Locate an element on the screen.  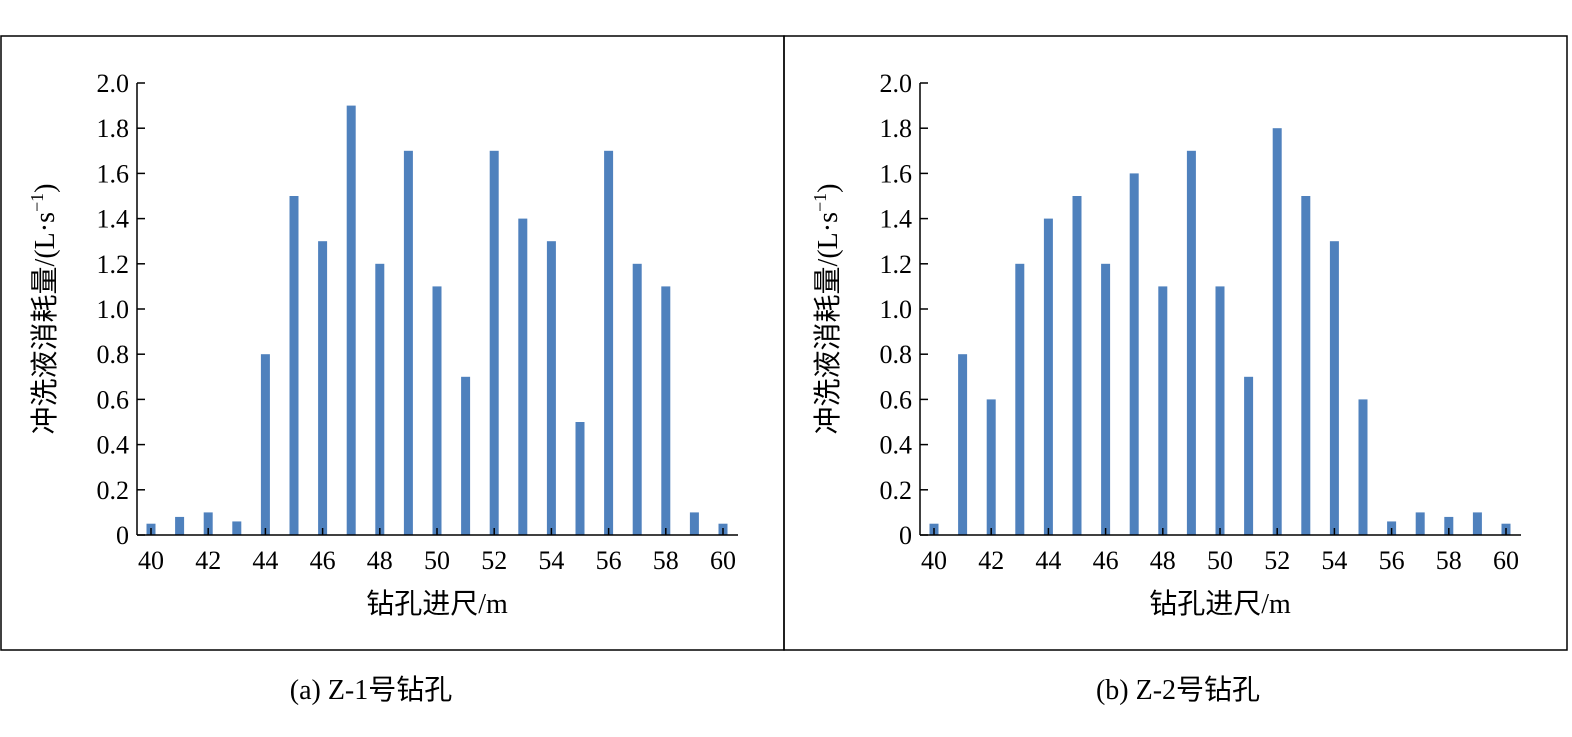
caption-a: (a) Z-1号钻孔 is located at coordinates (371, 690).